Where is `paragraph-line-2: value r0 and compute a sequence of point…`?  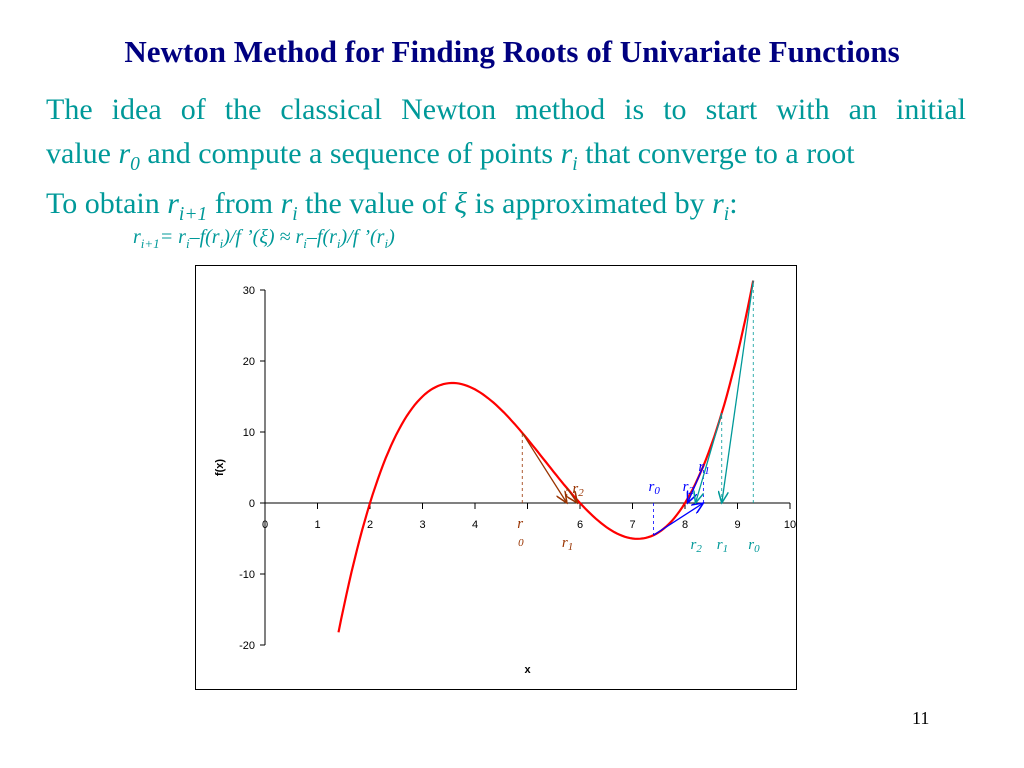 paragraph-line-2: value r0 and compute a sequence of point… is located at coordinates (450, 156).